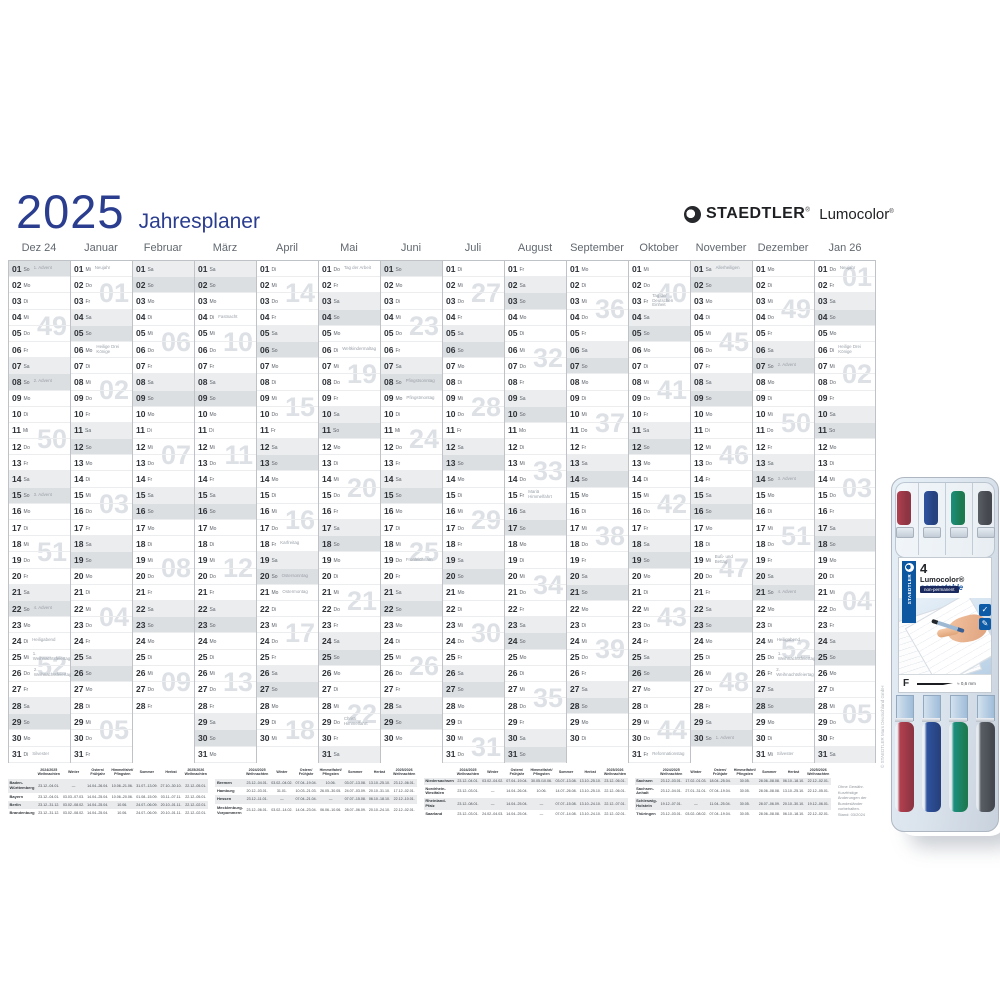 The image size is (1000, 1000). What do you see at coordinates (931, 508) in the screenshot?
I see `pen-end-plug-blue` at bounding box center [931, 508].